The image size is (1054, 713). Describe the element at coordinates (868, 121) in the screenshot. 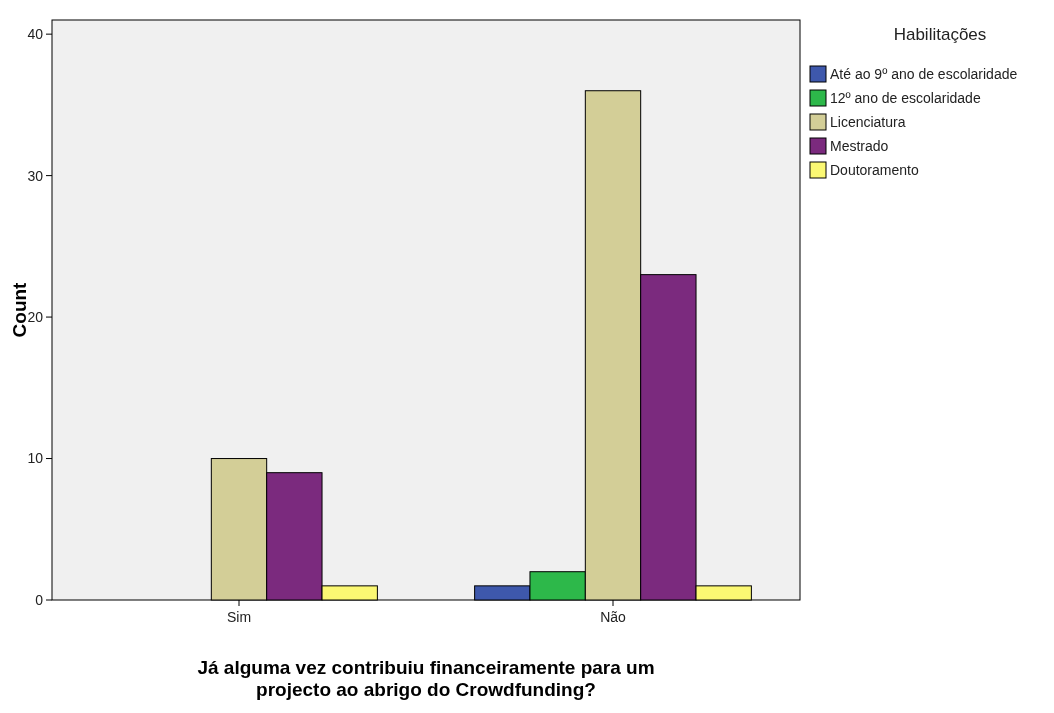

I see `legend-label: Licenciatura` at that location.